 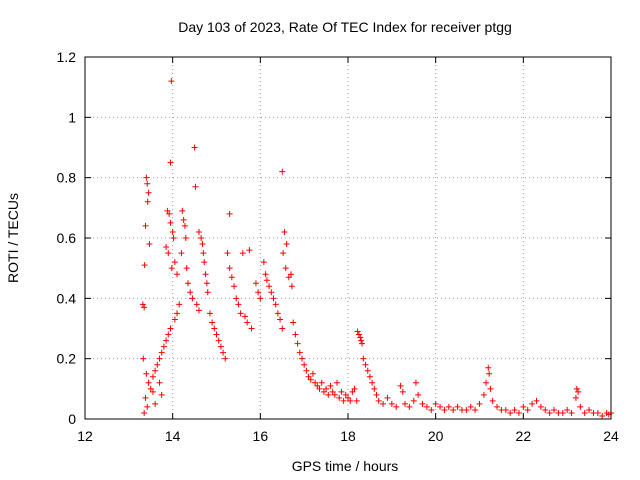 What do you see at coordinates (67, 238) in the screenshot?
I see `y-tick-label: 0.6` at bounding box center [67, 238].